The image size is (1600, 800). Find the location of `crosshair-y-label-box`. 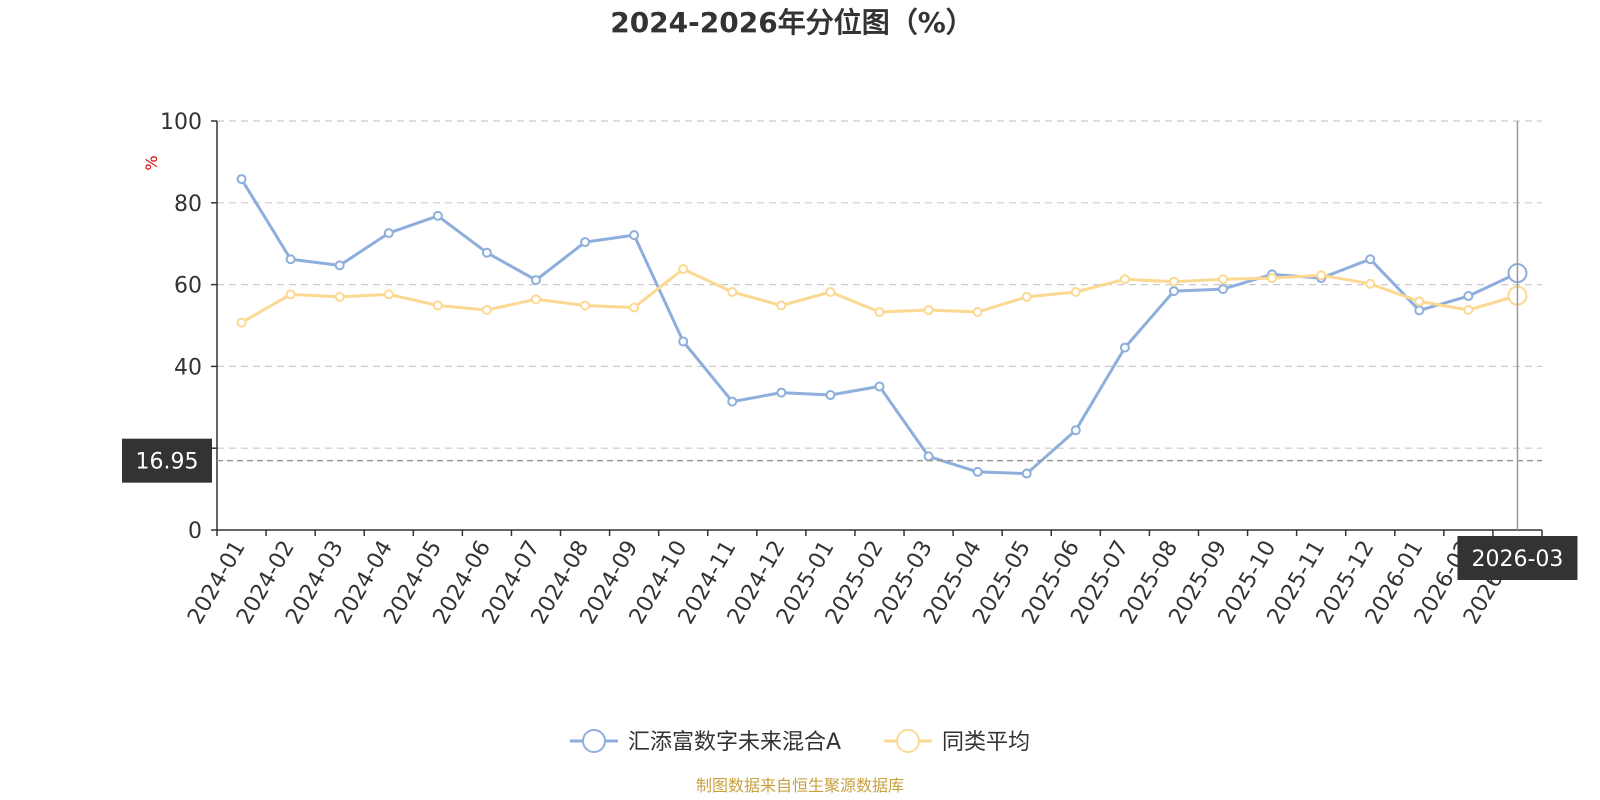

crosshair-y-label-box is located at coordinates (167, 460).